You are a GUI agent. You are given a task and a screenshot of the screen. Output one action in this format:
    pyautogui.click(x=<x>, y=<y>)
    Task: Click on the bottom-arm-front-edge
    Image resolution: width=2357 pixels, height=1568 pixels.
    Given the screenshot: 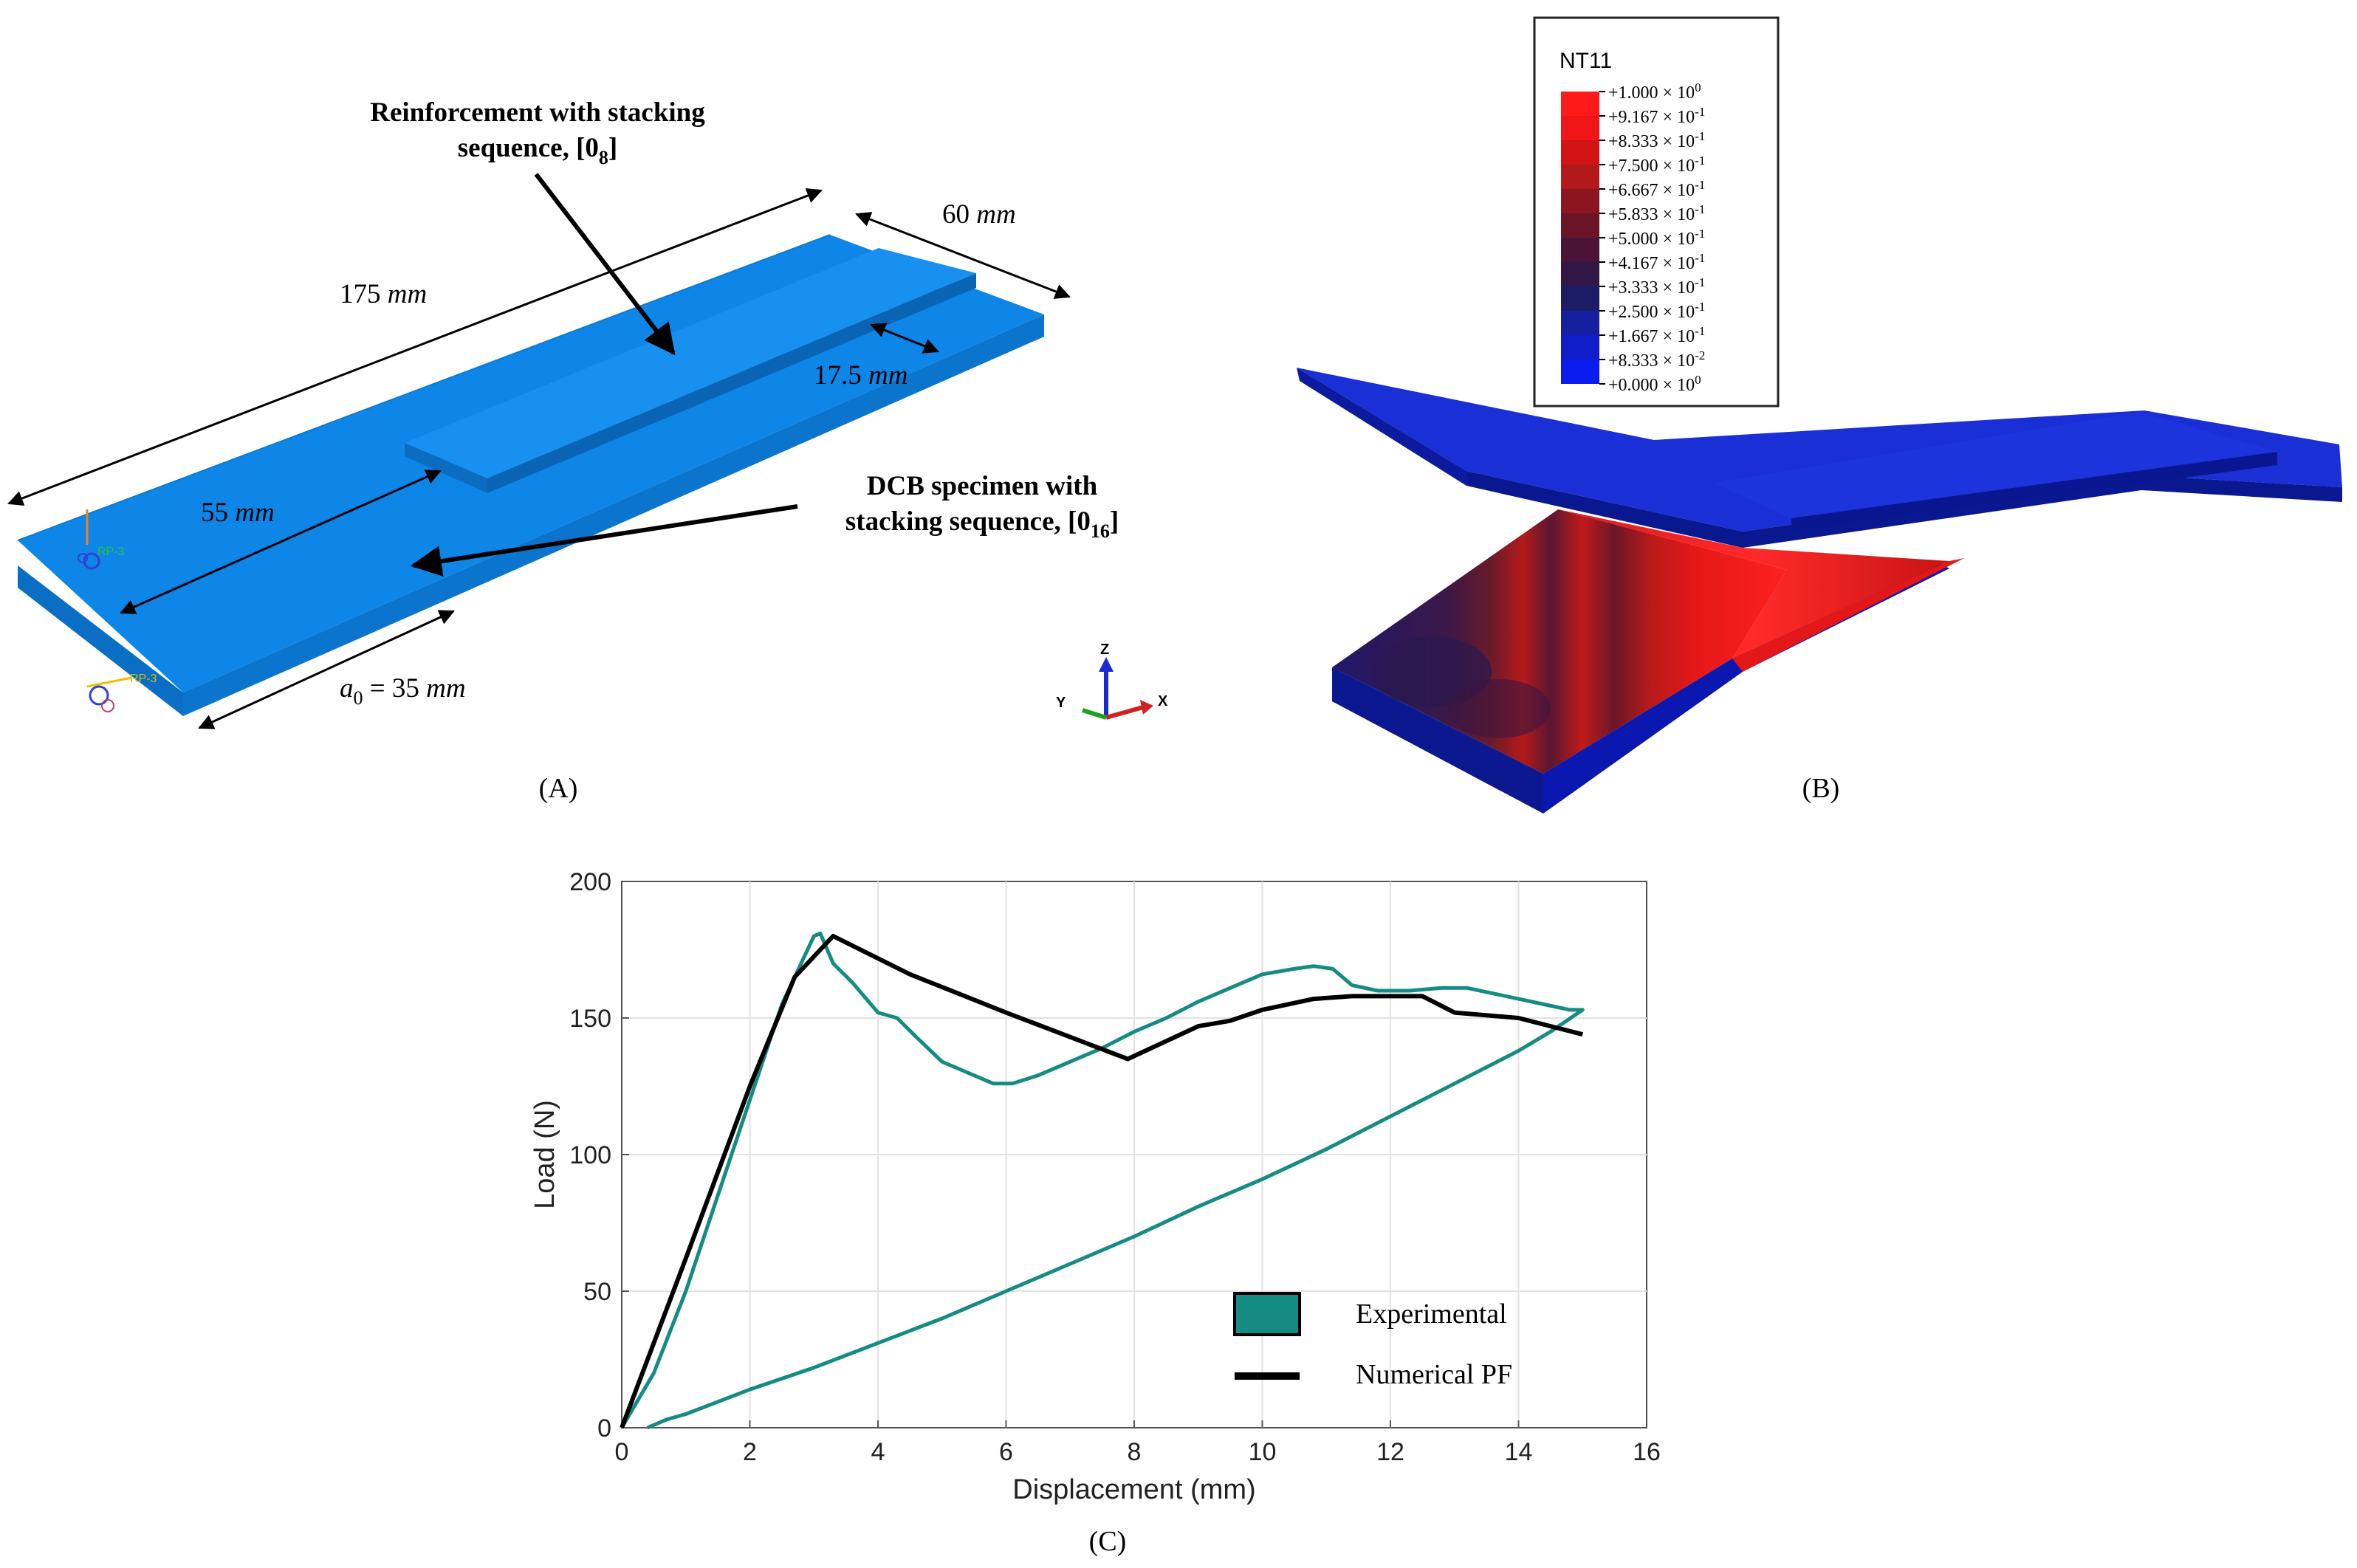 What is the action you would take?
    pyautogui.click(x=1437, y=741)
    